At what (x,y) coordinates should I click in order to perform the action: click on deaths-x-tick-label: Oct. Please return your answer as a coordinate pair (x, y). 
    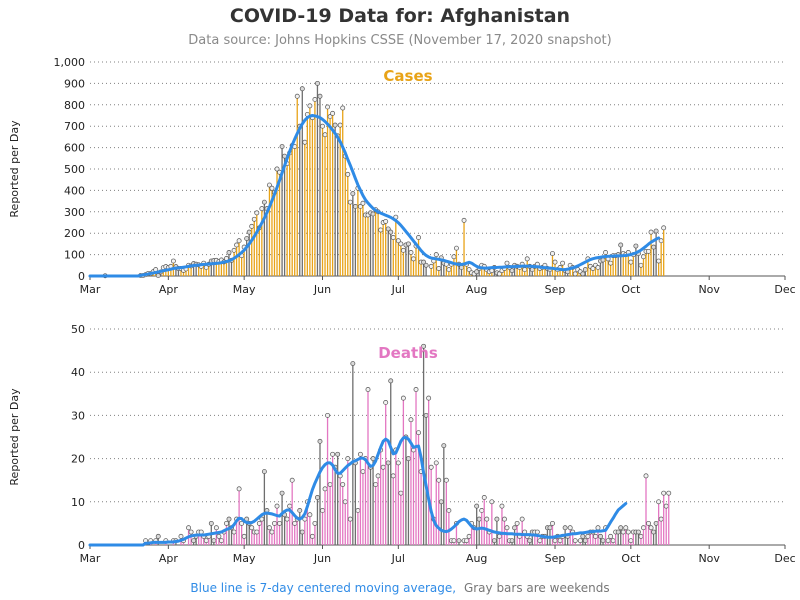
    Looking at the image, I should click on (631, 558).